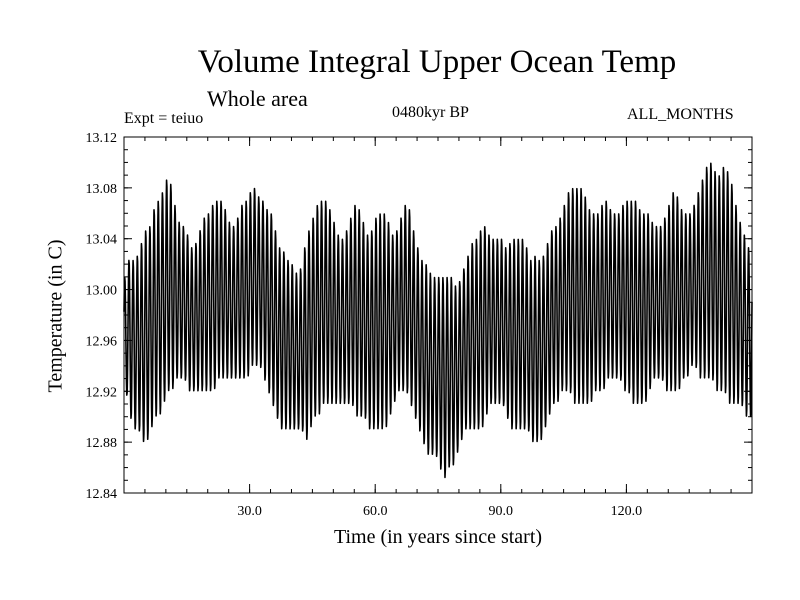  What do you see at coordinates (102, 291) in the screenshot?
I see `y-tick-label: 13.00` at bounding box center [102, 291].